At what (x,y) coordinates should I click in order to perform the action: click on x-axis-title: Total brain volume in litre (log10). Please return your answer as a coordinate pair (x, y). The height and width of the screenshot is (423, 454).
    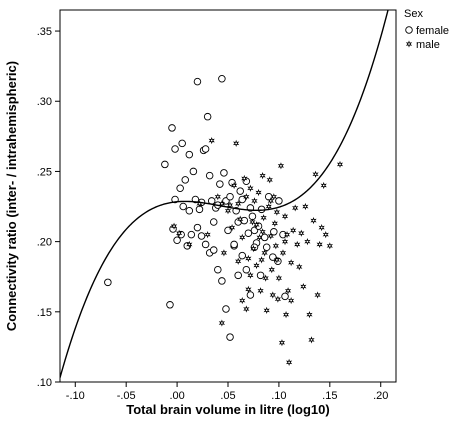
    Looking at the image, I should click on (227, 409).